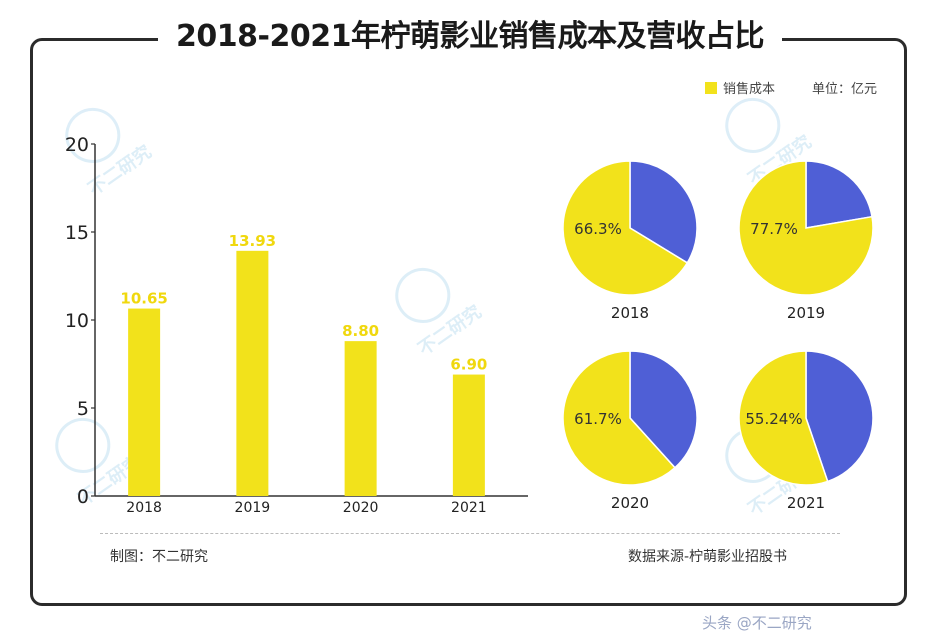 The height and width of the screenshot is (644, 940). Describe the element at coordinates (361, 508) in the screenshot. I see `x-tick-label: 2020` at that location.